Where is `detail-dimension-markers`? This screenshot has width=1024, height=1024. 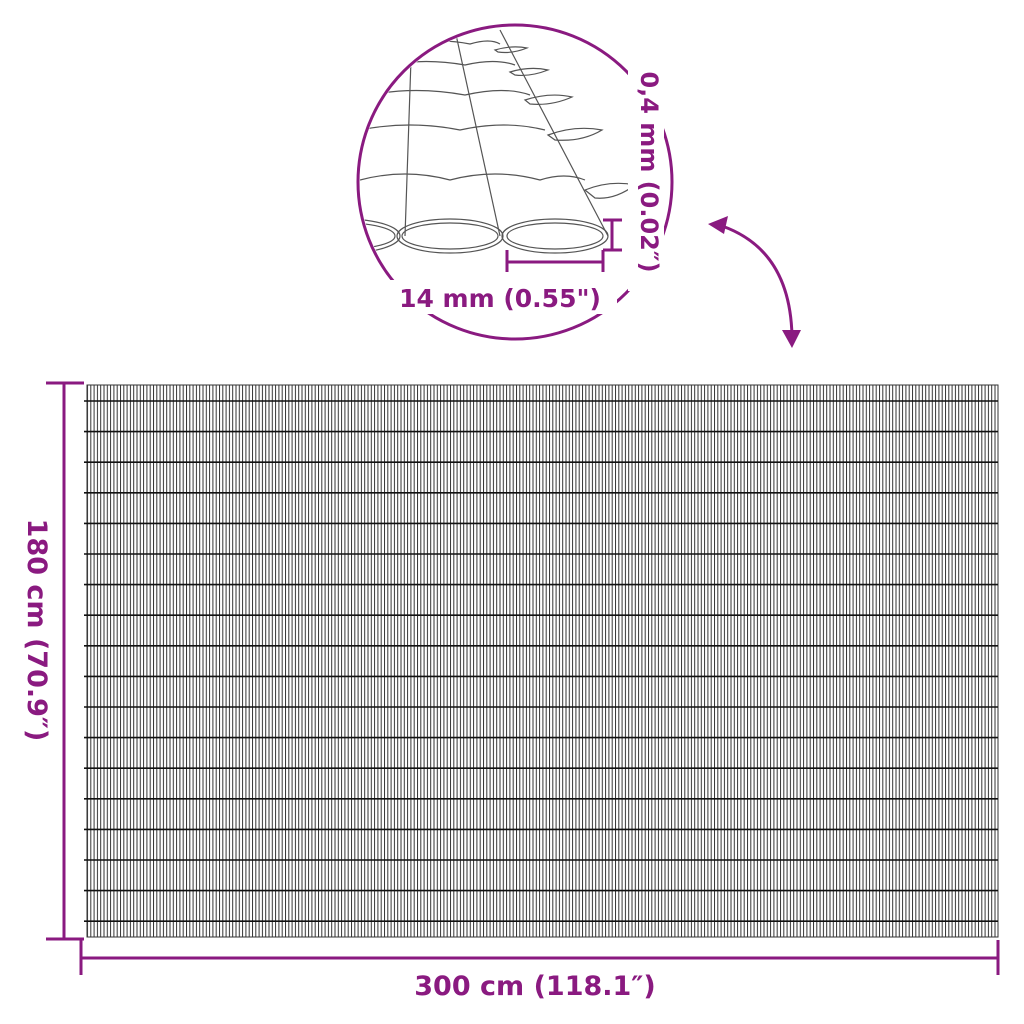
detail-dimension-markers is located at coordinates (563, 245).